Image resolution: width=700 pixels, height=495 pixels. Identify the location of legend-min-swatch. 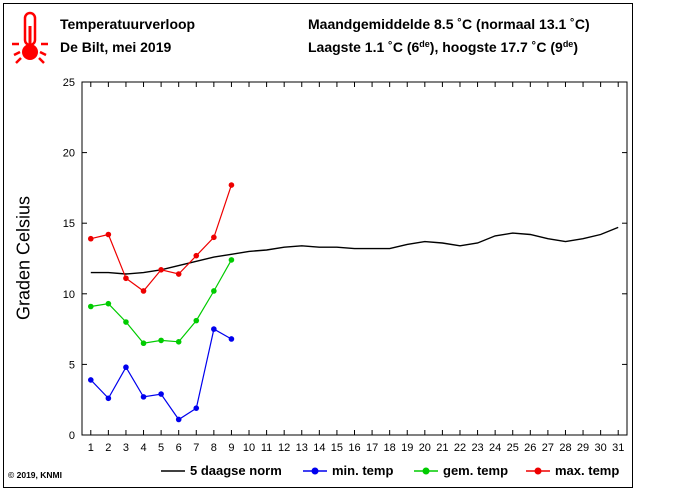
(315, 471).